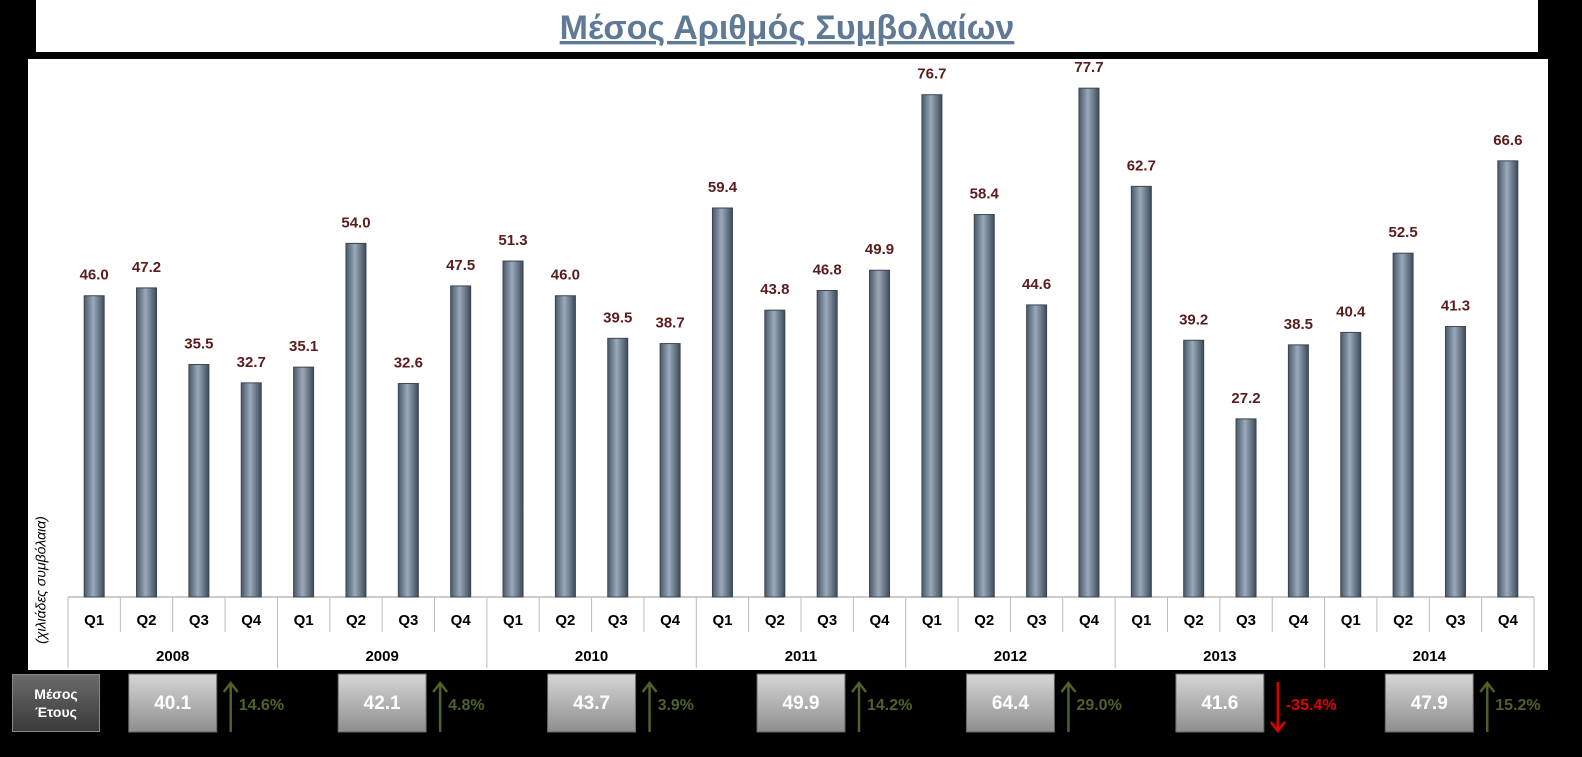 The image size is (1582, 757). What do you see at coordinates (408, 362) in the screenshot?
I see `value-label: 32.6` at bounding box center [408, 362].